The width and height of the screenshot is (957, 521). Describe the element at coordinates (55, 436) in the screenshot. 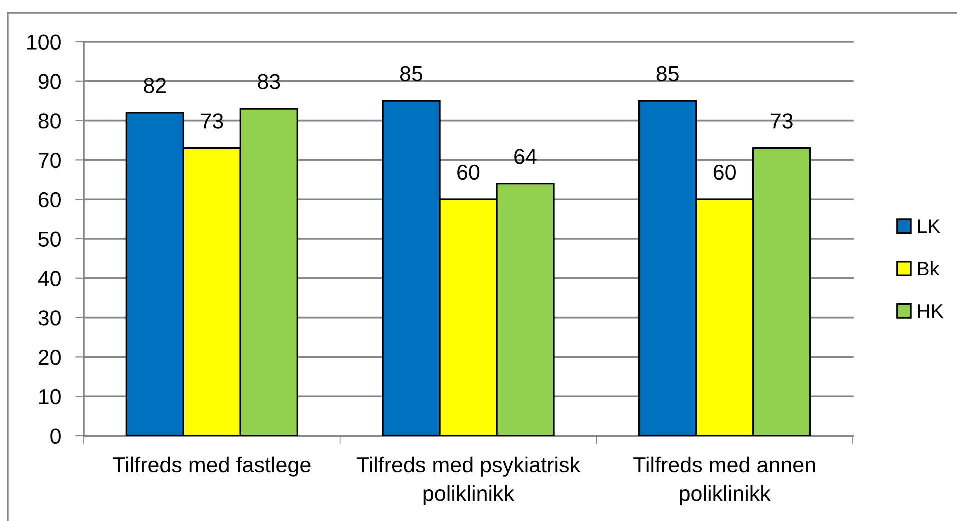

I see `y-tick-label: 0` at that location.